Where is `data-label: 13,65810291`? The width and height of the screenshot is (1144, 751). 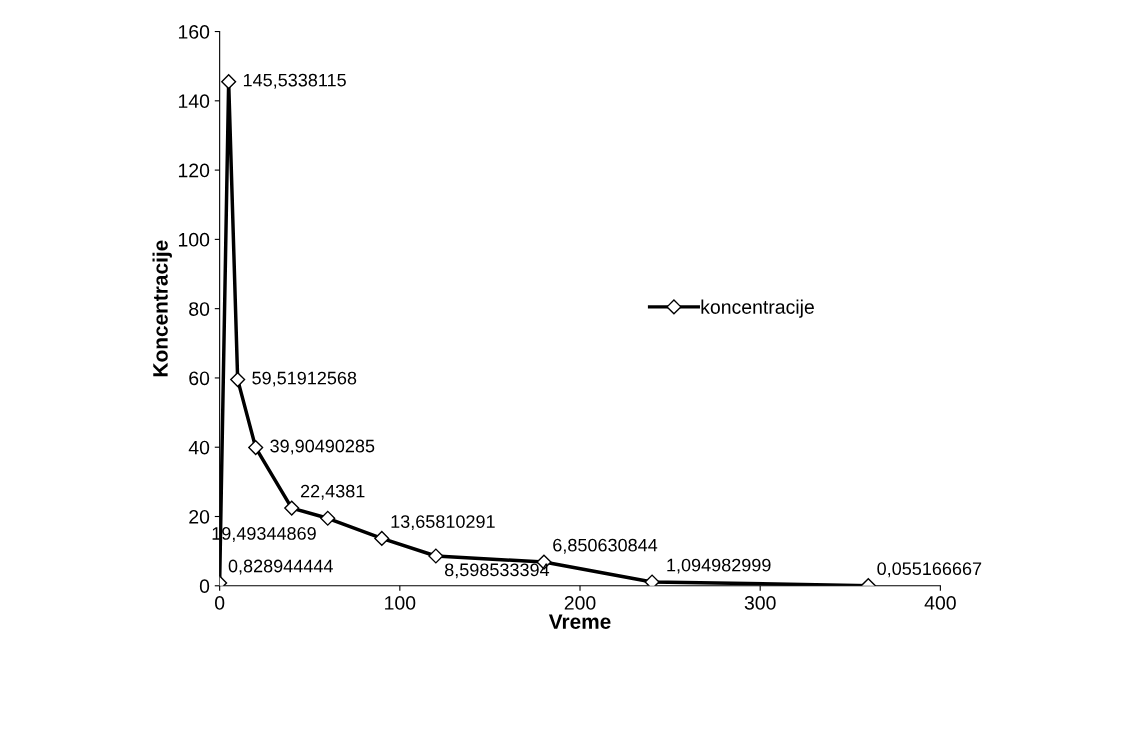 data-label: 13,65810291 is located at coordinates (443, 523).